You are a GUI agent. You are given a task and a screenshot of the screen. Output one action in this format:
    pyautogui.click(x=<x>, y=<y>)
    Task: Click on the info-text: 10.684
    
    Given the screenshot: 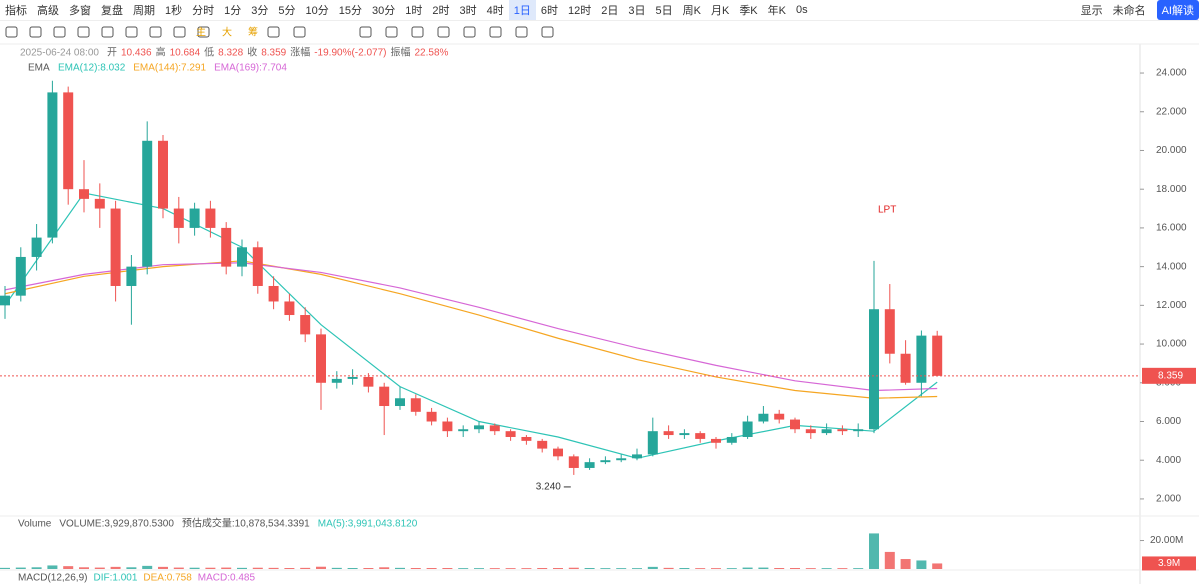 What is the action you would take?
    pyautogui.click(x=185, y=53)
    